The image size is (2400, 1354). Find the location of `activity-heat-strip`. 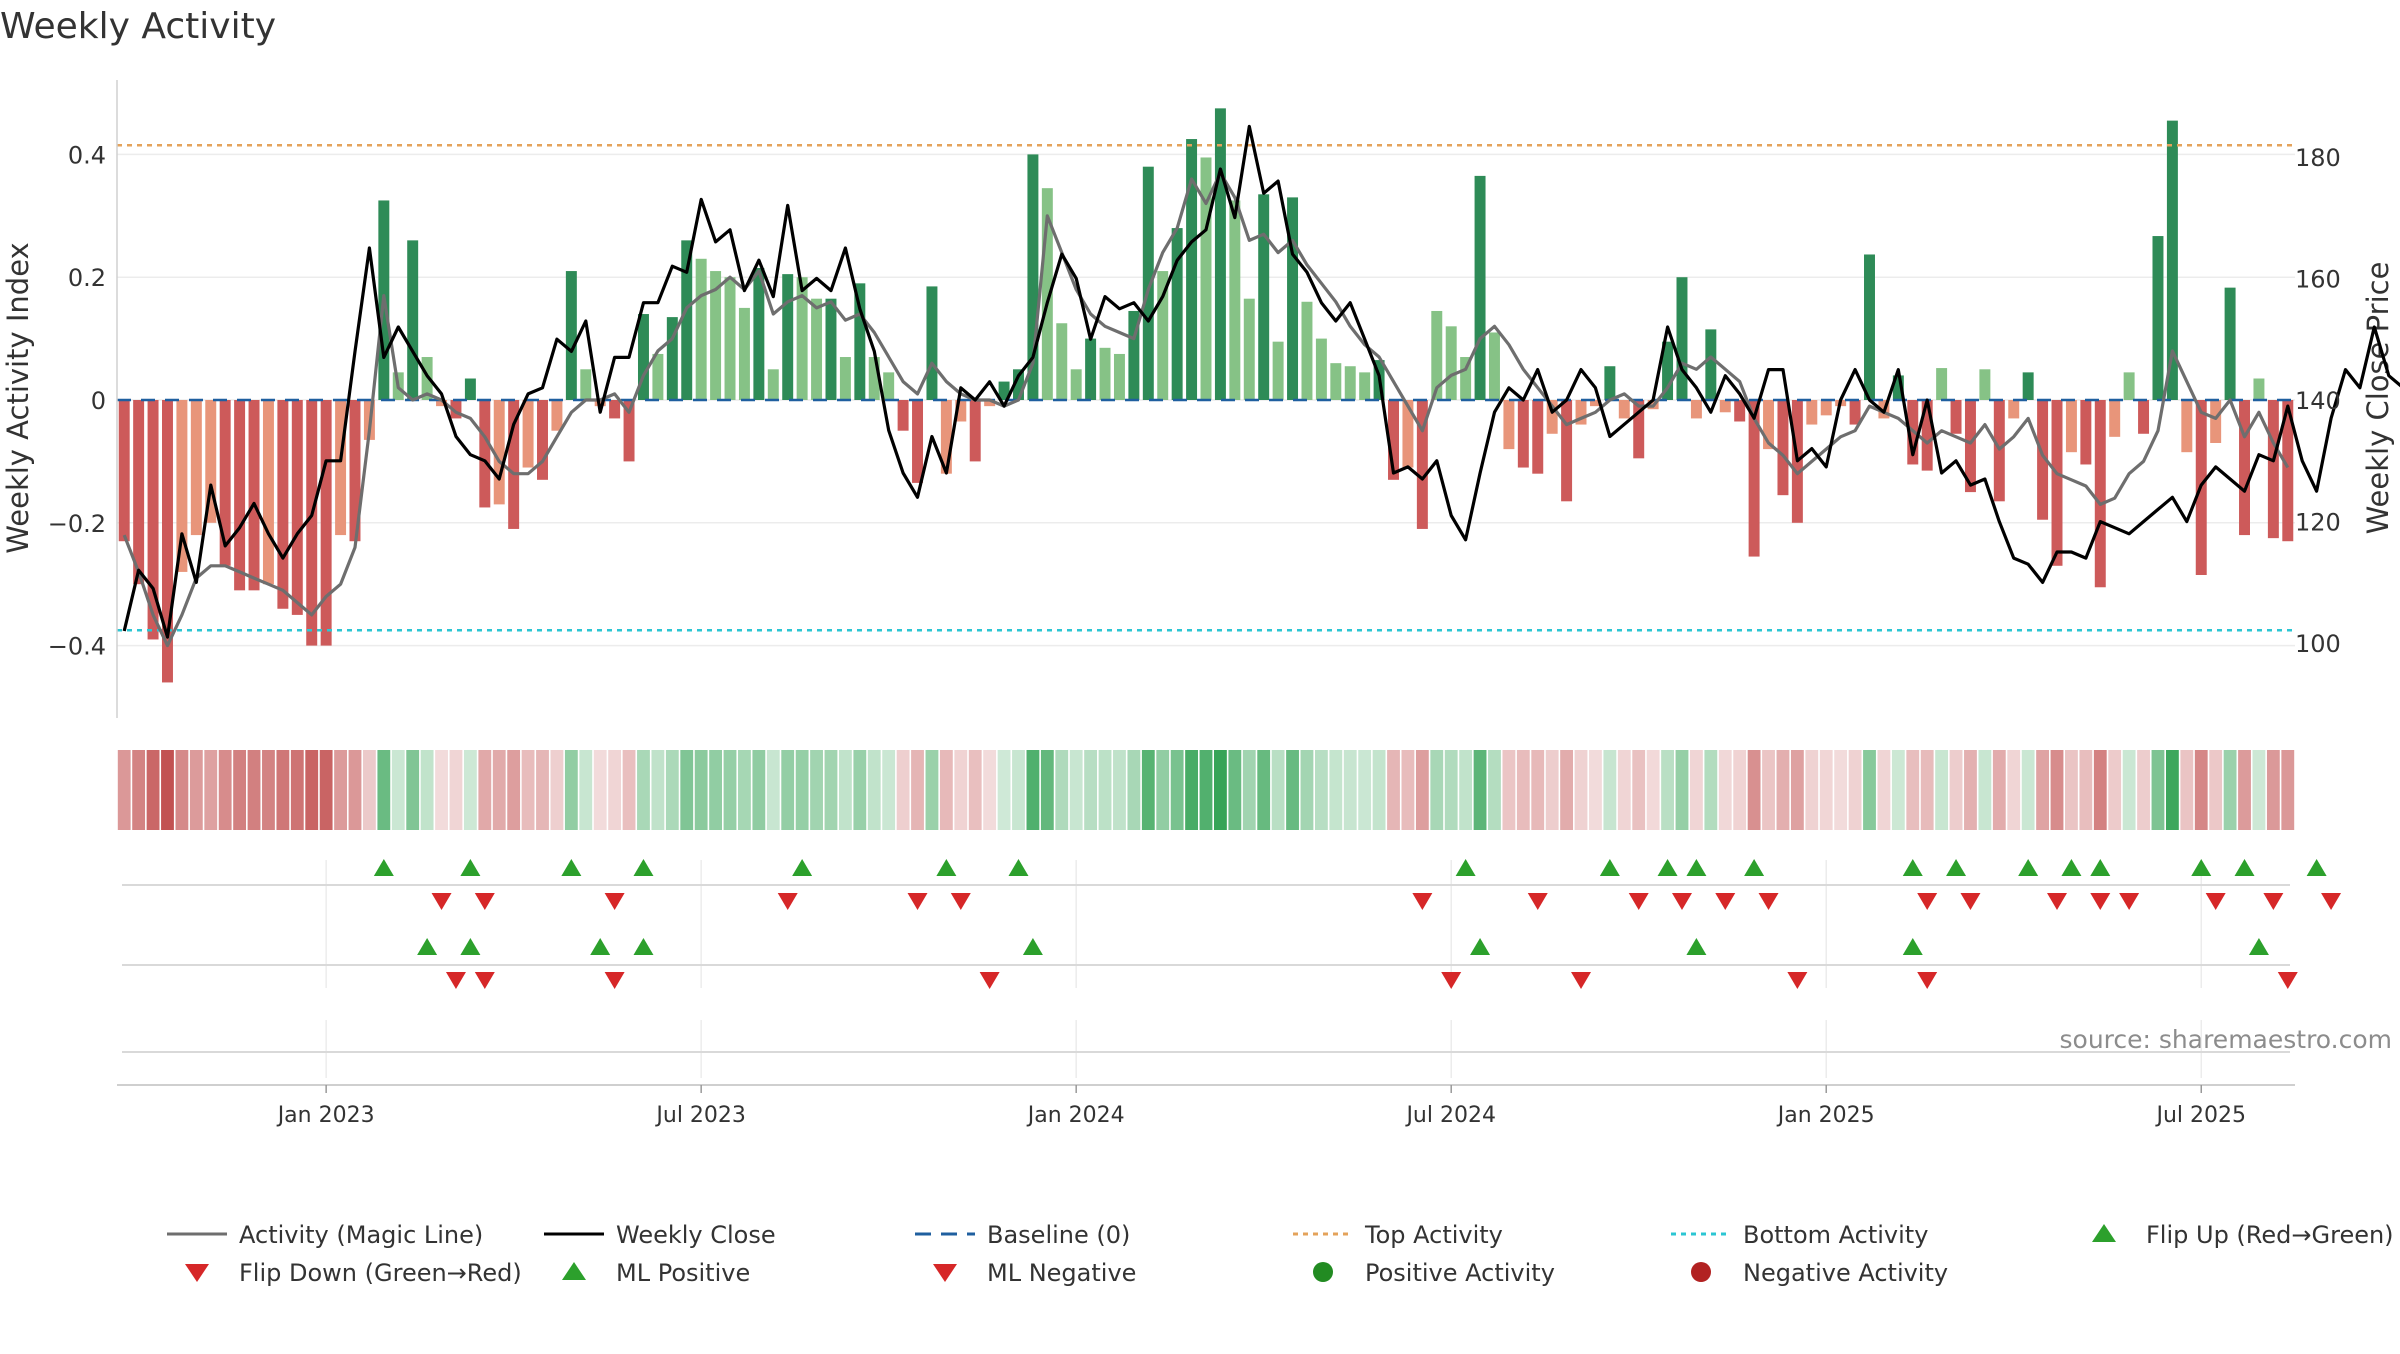

activity-heat-strip is located at coordinates (1206, 790).